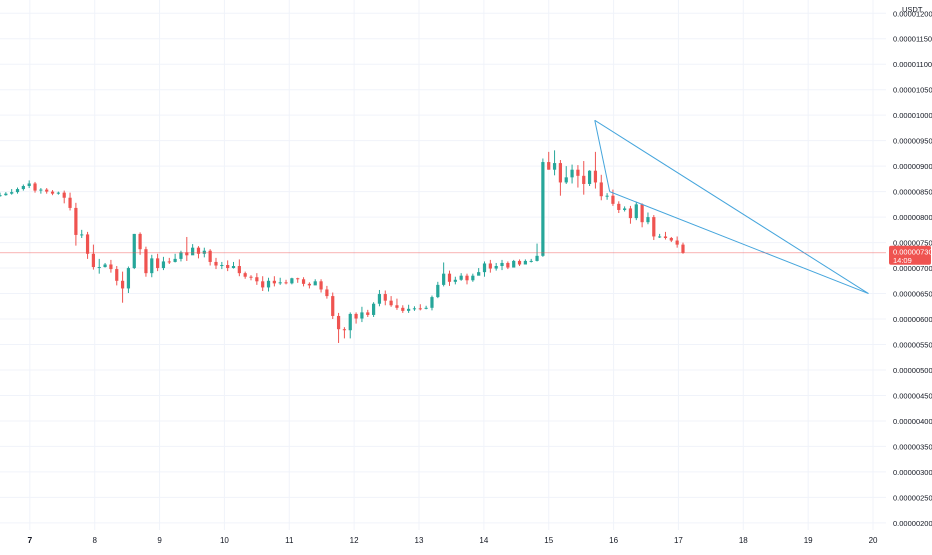 The image size is (932, 555). I want to click on x-tick-label: 7, so click(29, 540).